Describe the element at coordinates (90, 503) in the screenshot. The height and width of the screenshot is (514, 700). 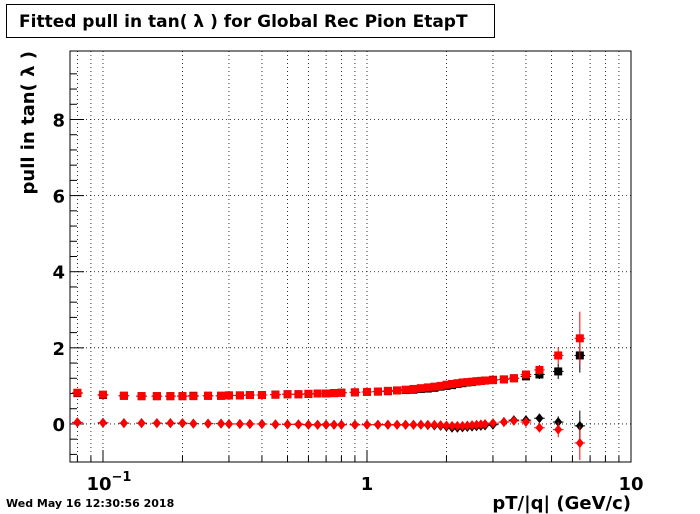
I see `footer-timestamp: Wed May 16 12:30:56 2018` at that location.